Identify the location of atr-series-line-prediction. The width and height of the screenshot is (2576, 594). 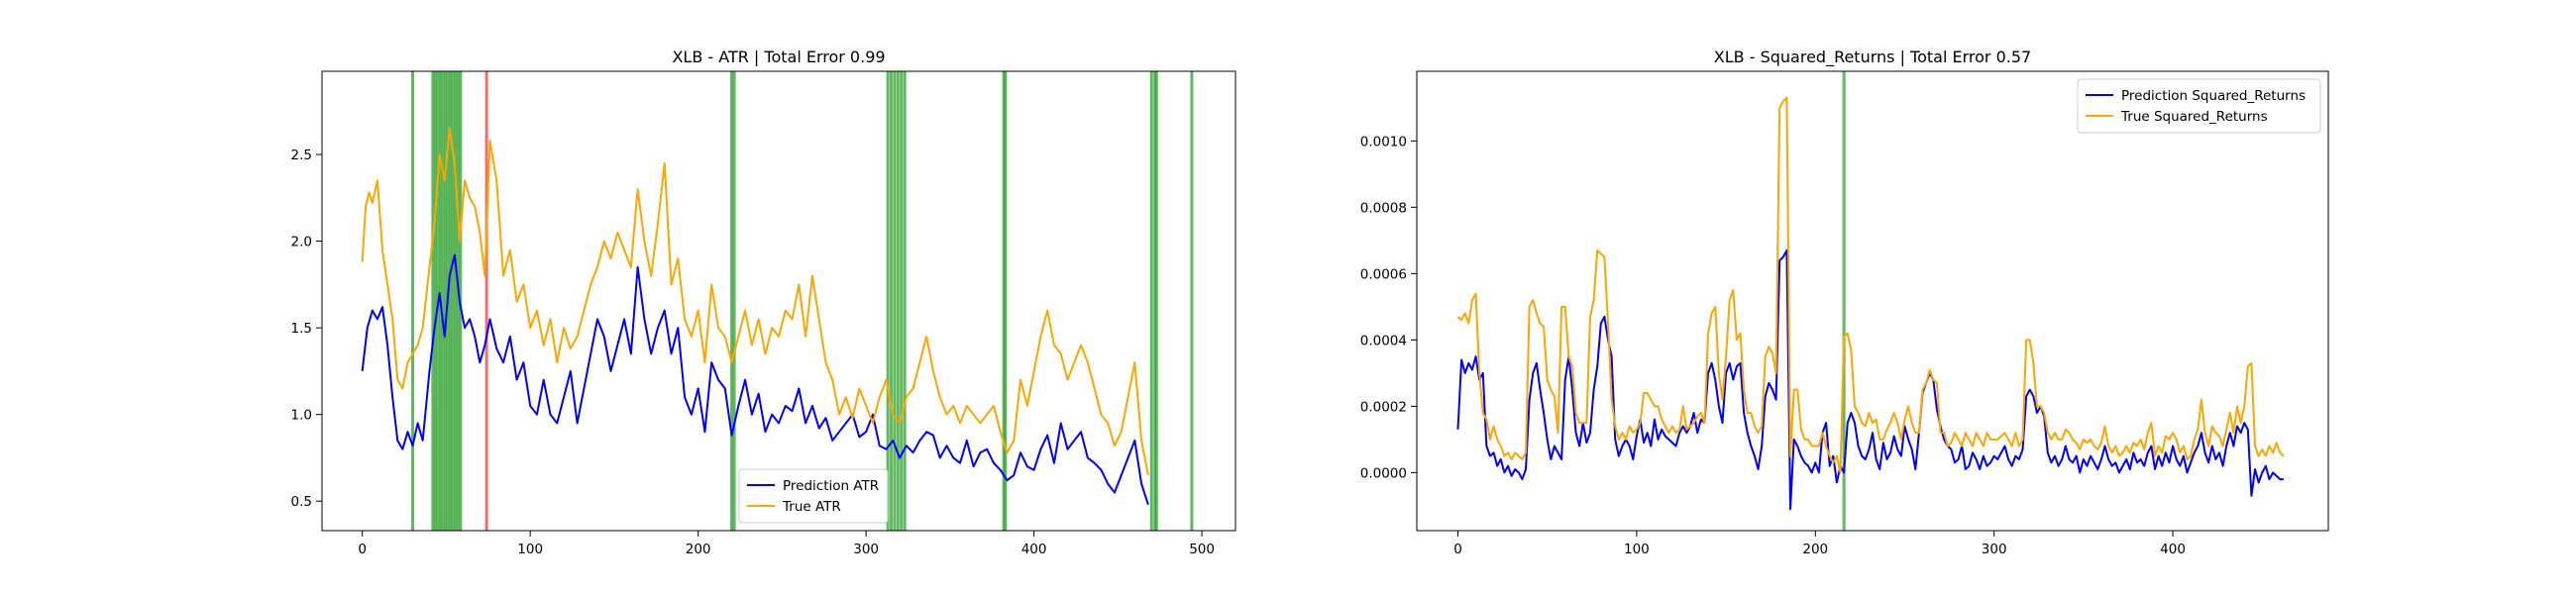
(755, 380).